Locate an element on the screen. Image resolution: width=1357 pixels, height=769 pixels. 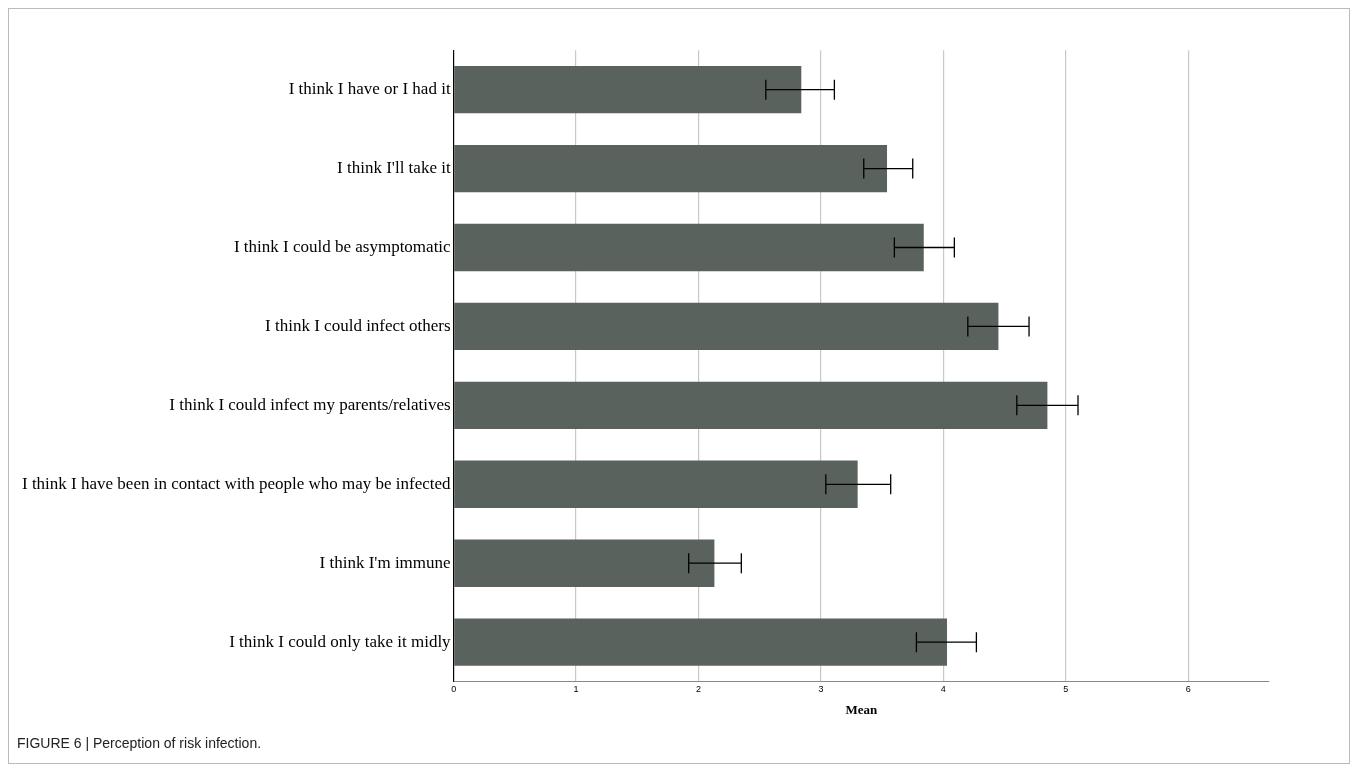
x-tick-label: 4 is located at coordinates (943, 689).